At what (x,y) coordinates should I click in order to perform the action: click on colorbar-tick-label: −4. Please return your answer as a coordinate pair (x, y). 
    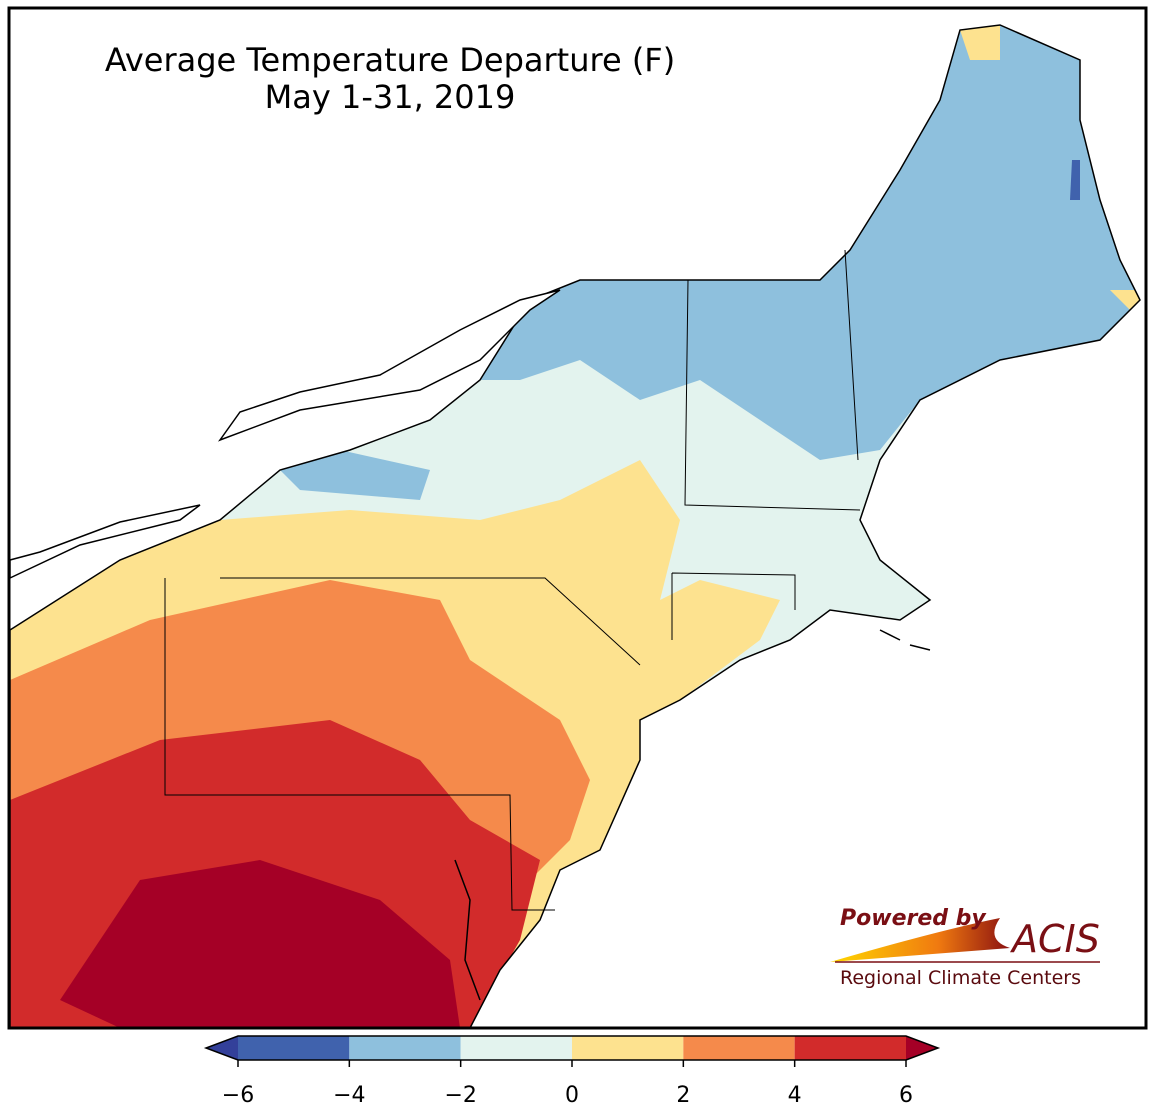
    Looking at the image, I should click on (349, 1095).